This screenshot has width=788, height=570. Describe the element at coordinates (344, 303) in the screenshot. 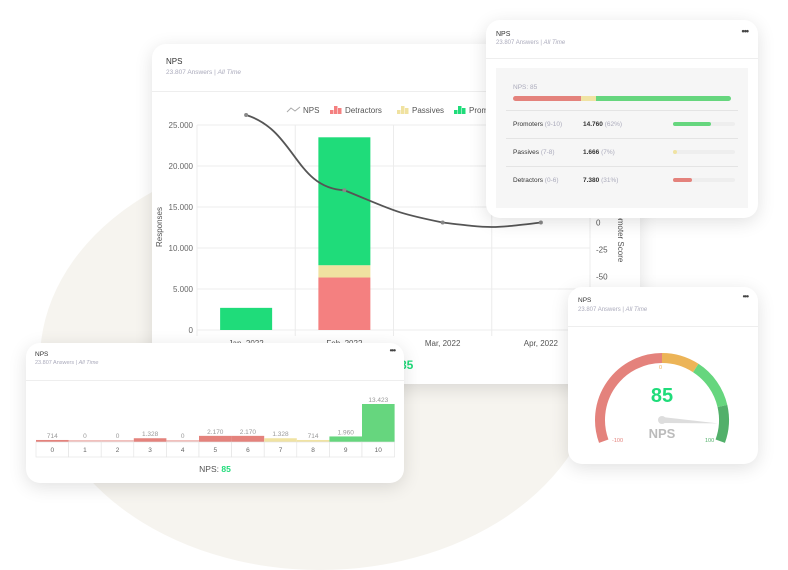

I see `bar-detractors` at that location.